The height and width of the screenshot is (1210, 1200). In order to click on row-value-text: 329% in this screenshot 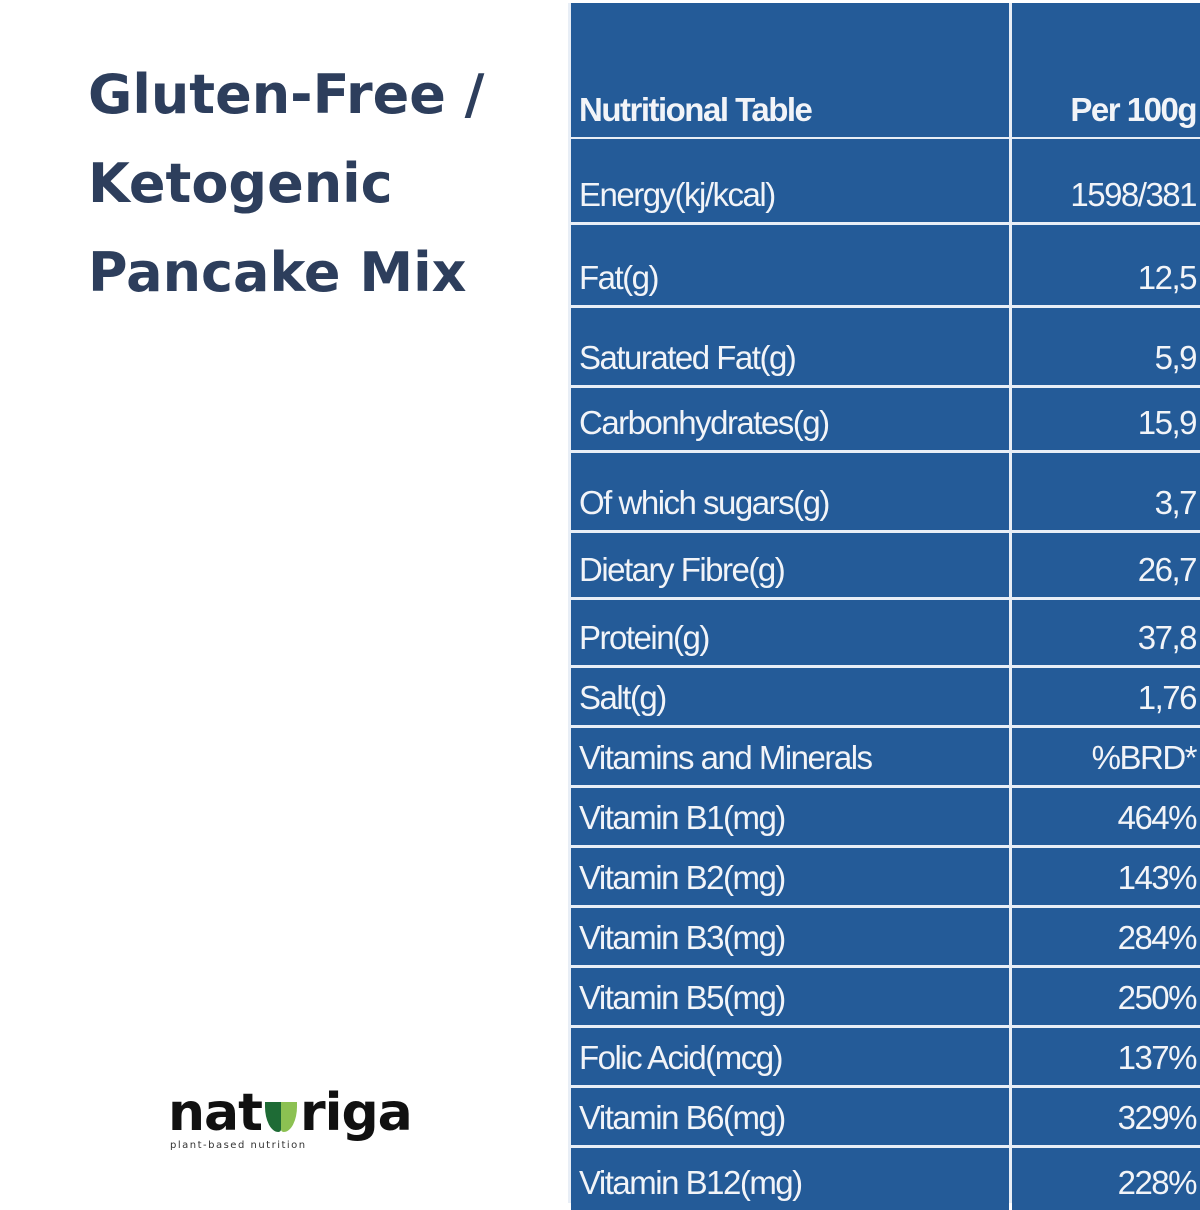, I will do `click(1157, 1117)`.